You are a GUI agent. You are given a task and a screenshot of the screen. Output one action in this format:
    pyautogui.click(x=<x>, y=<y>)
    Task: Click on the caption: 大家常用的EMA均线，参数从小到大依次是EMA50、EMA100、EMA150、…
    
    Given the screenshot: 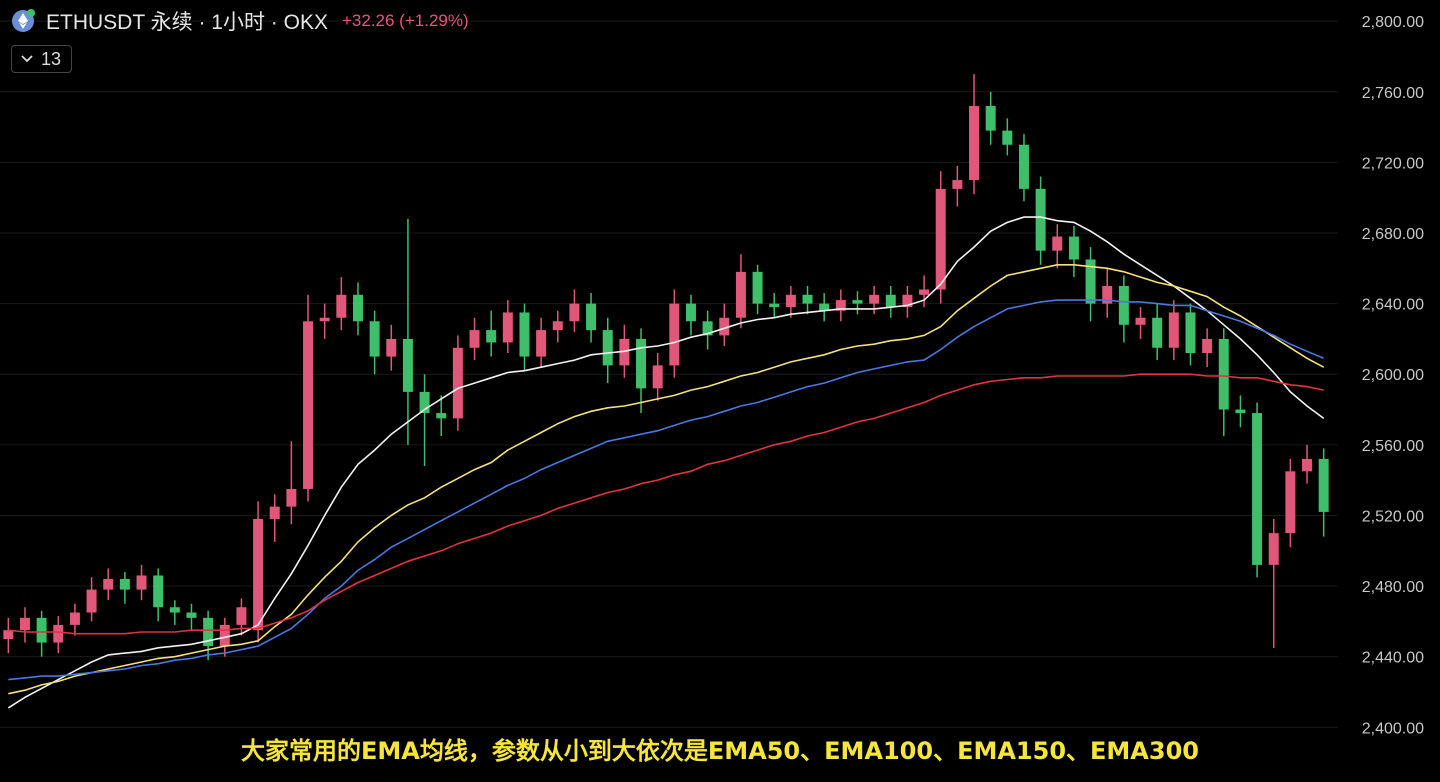 What is the action you would take?
    pyautogui.click(x=720, y=751)
    